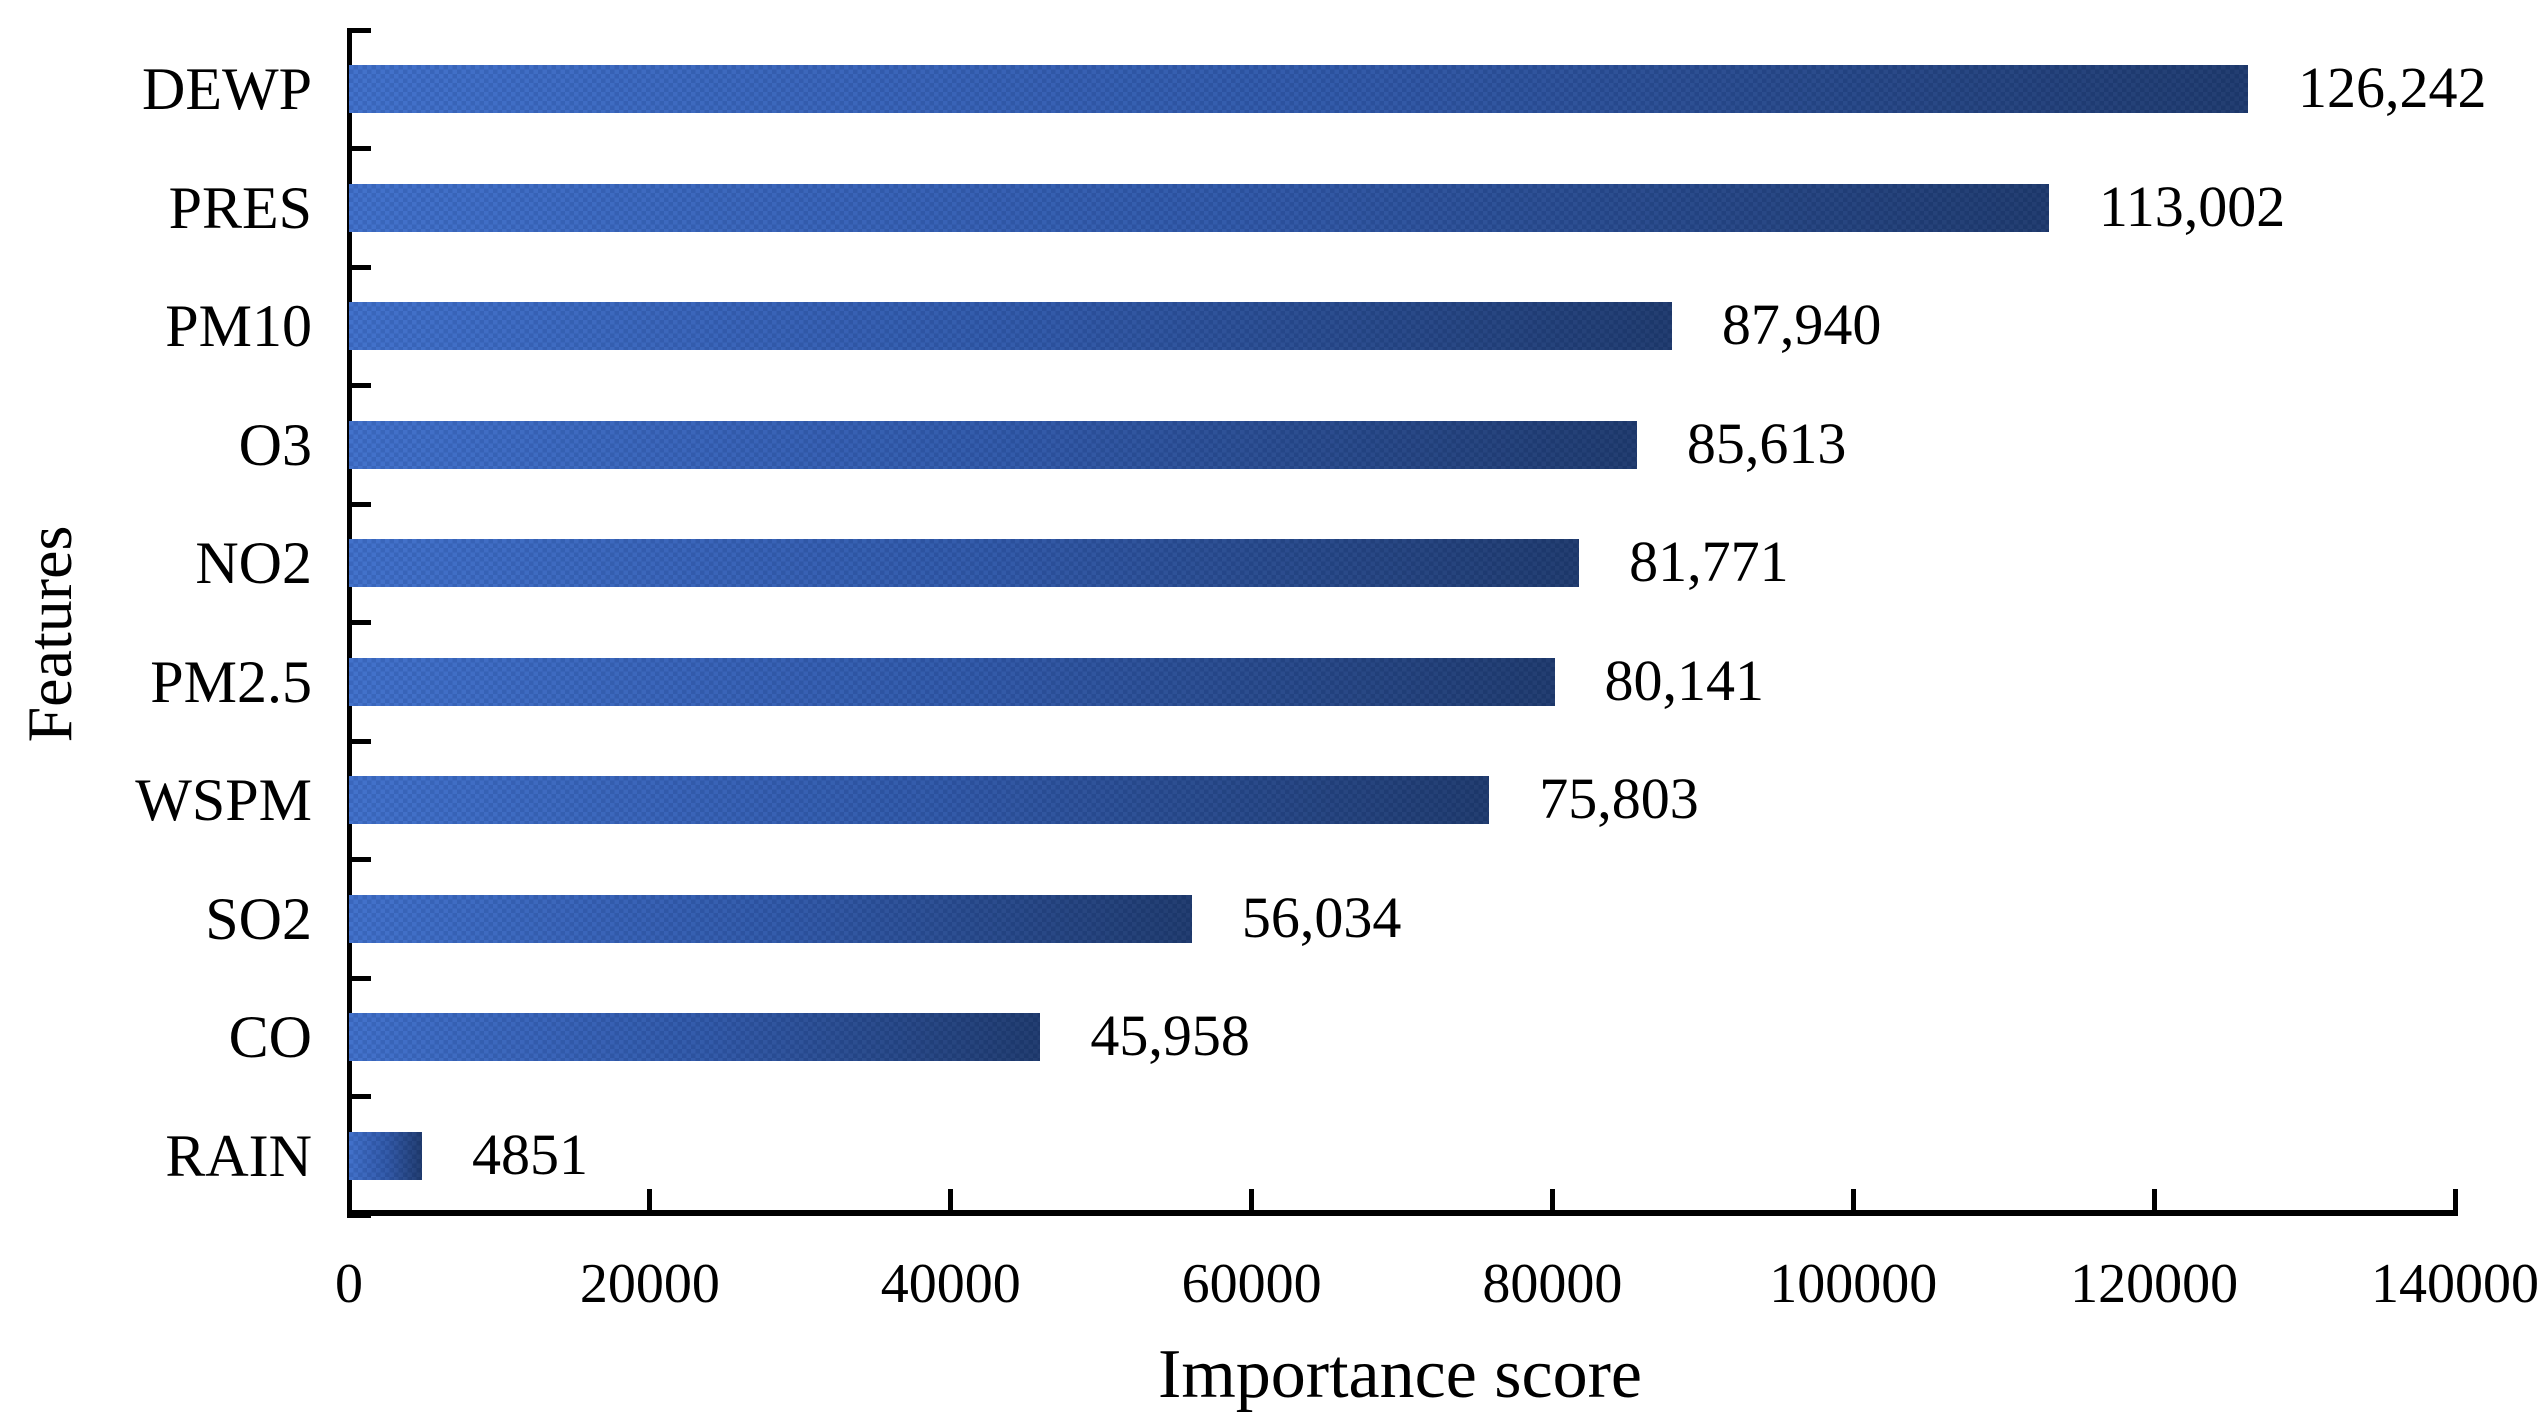 This screenshot has width=2541, height=1426. I want to click on bar-value-label: 56,034, so click(1321, 917).